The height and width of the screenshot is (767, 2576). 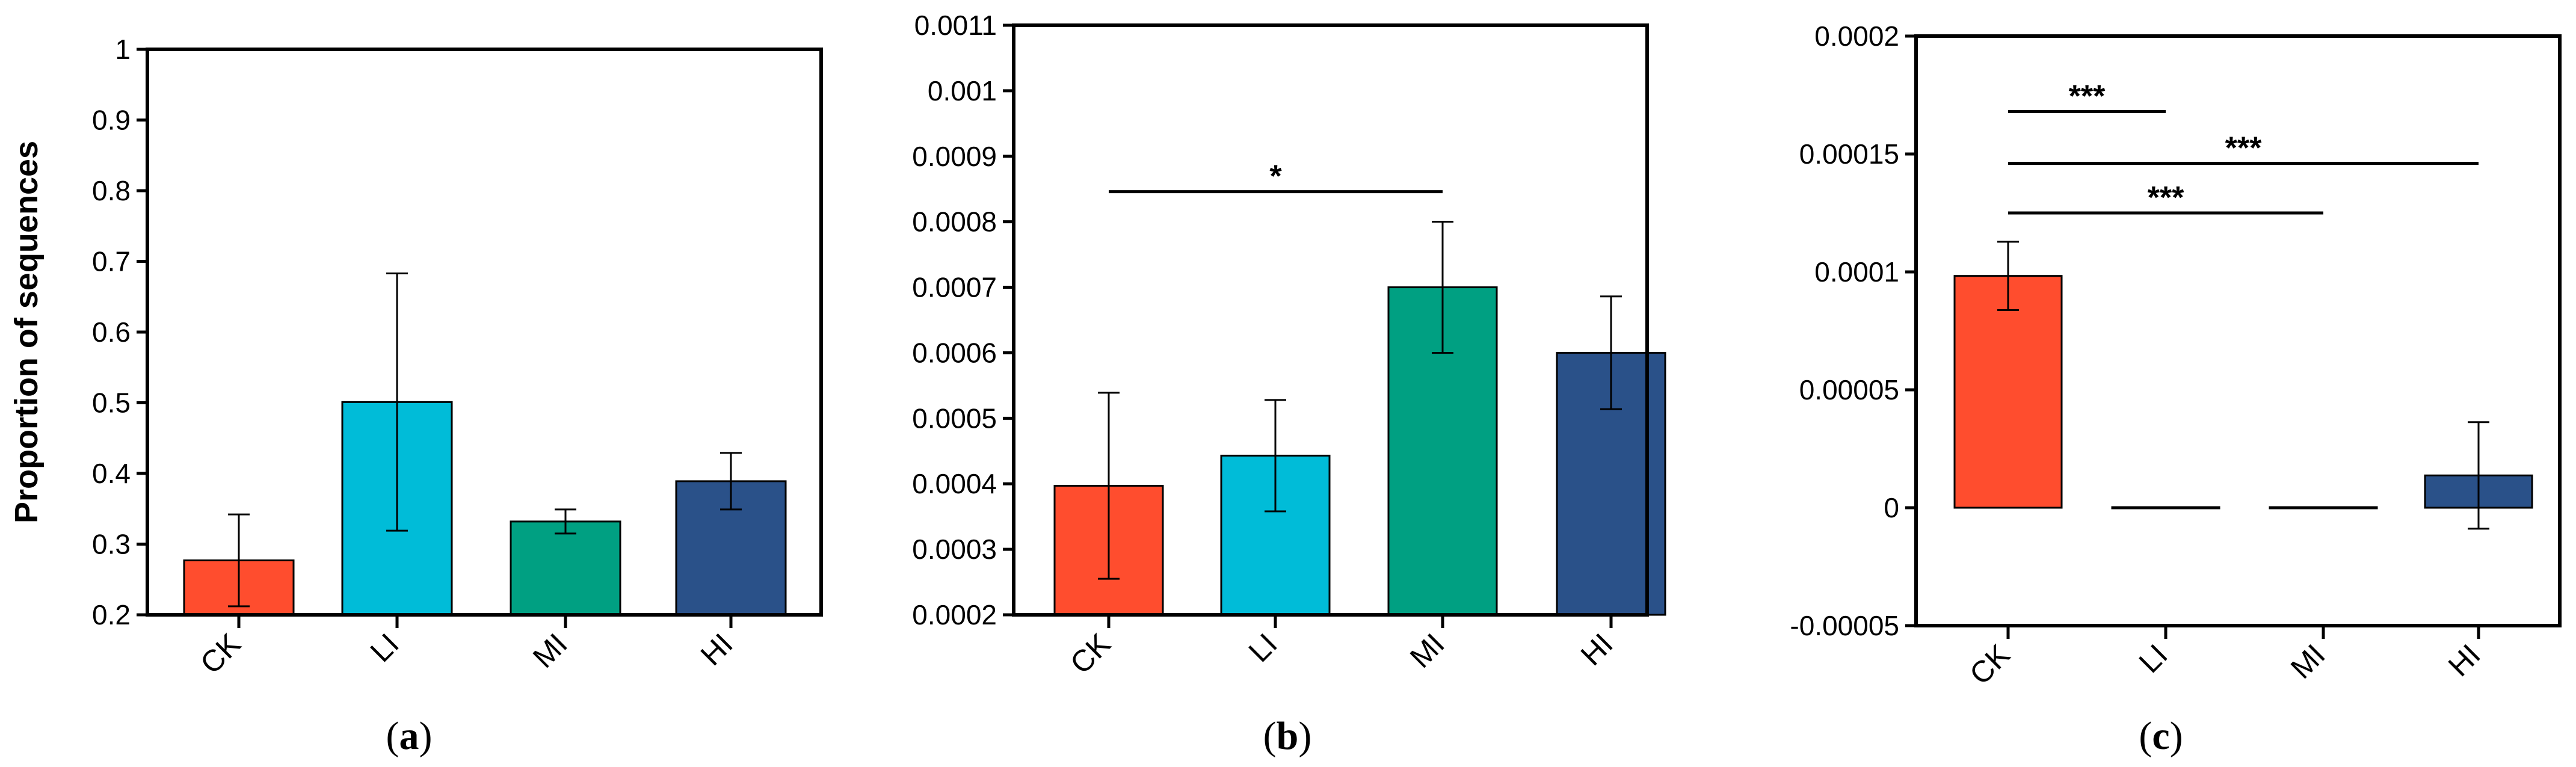 I want to click on x-tick-label-b-li: LI, so click(x=1263, y=648).